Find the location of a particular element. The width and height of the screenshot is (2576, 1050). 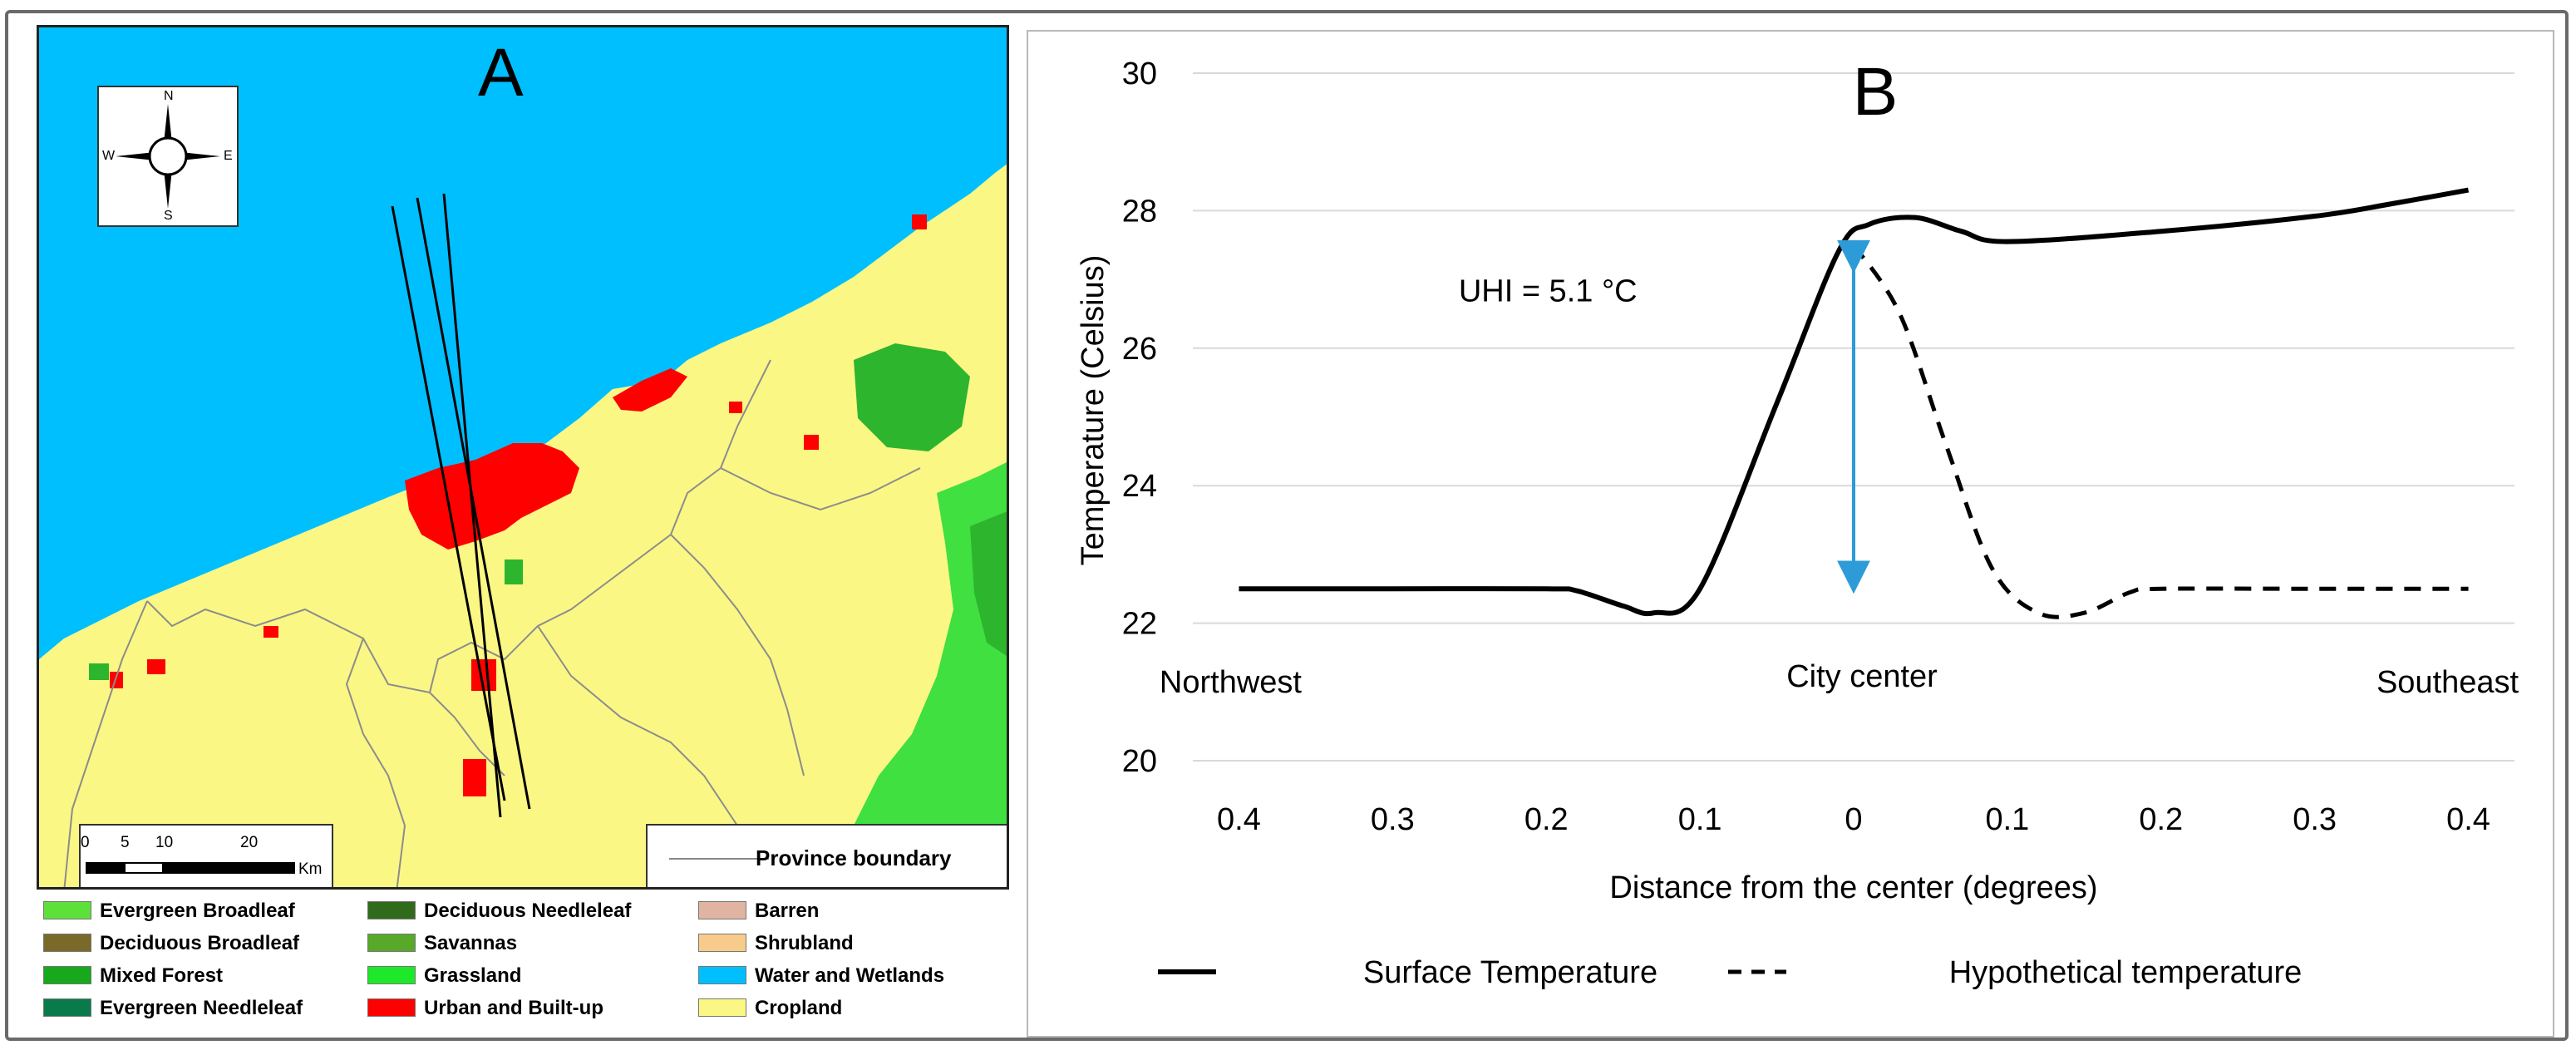

uhi-annotation: UHI = 5.1 °C is located at coordinates (1548, 291).